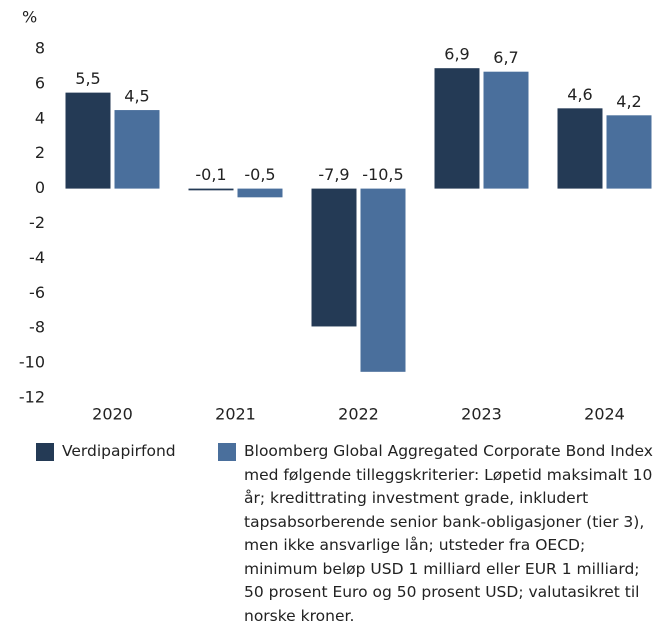  Describe the element at coordinates (119, 451) in the screenshot. I see `legend-label: Verdipapirfond` at that location.